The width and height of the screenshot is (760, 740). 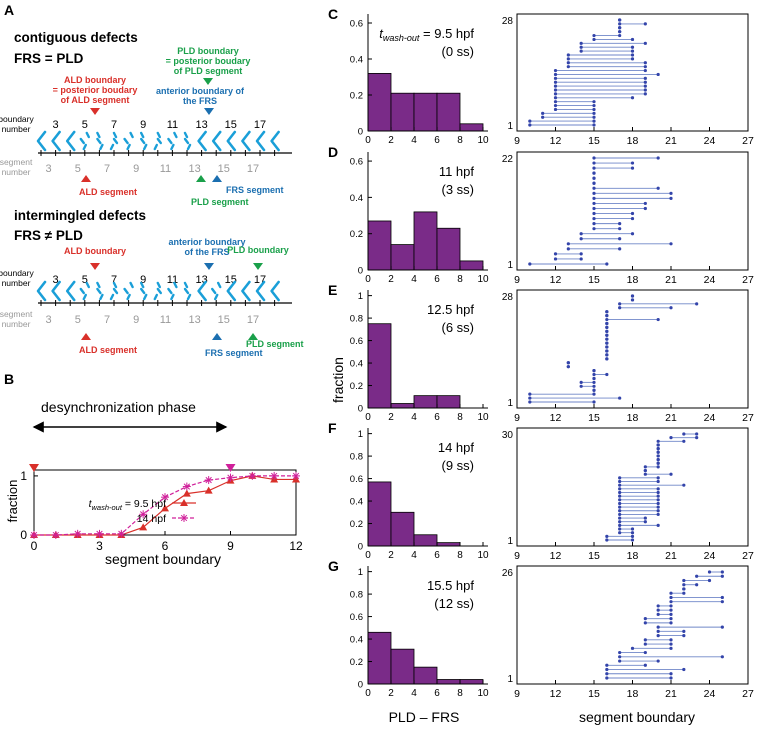 I want to click on top-pld-boundary-arrow, so click(x=208, y=81).